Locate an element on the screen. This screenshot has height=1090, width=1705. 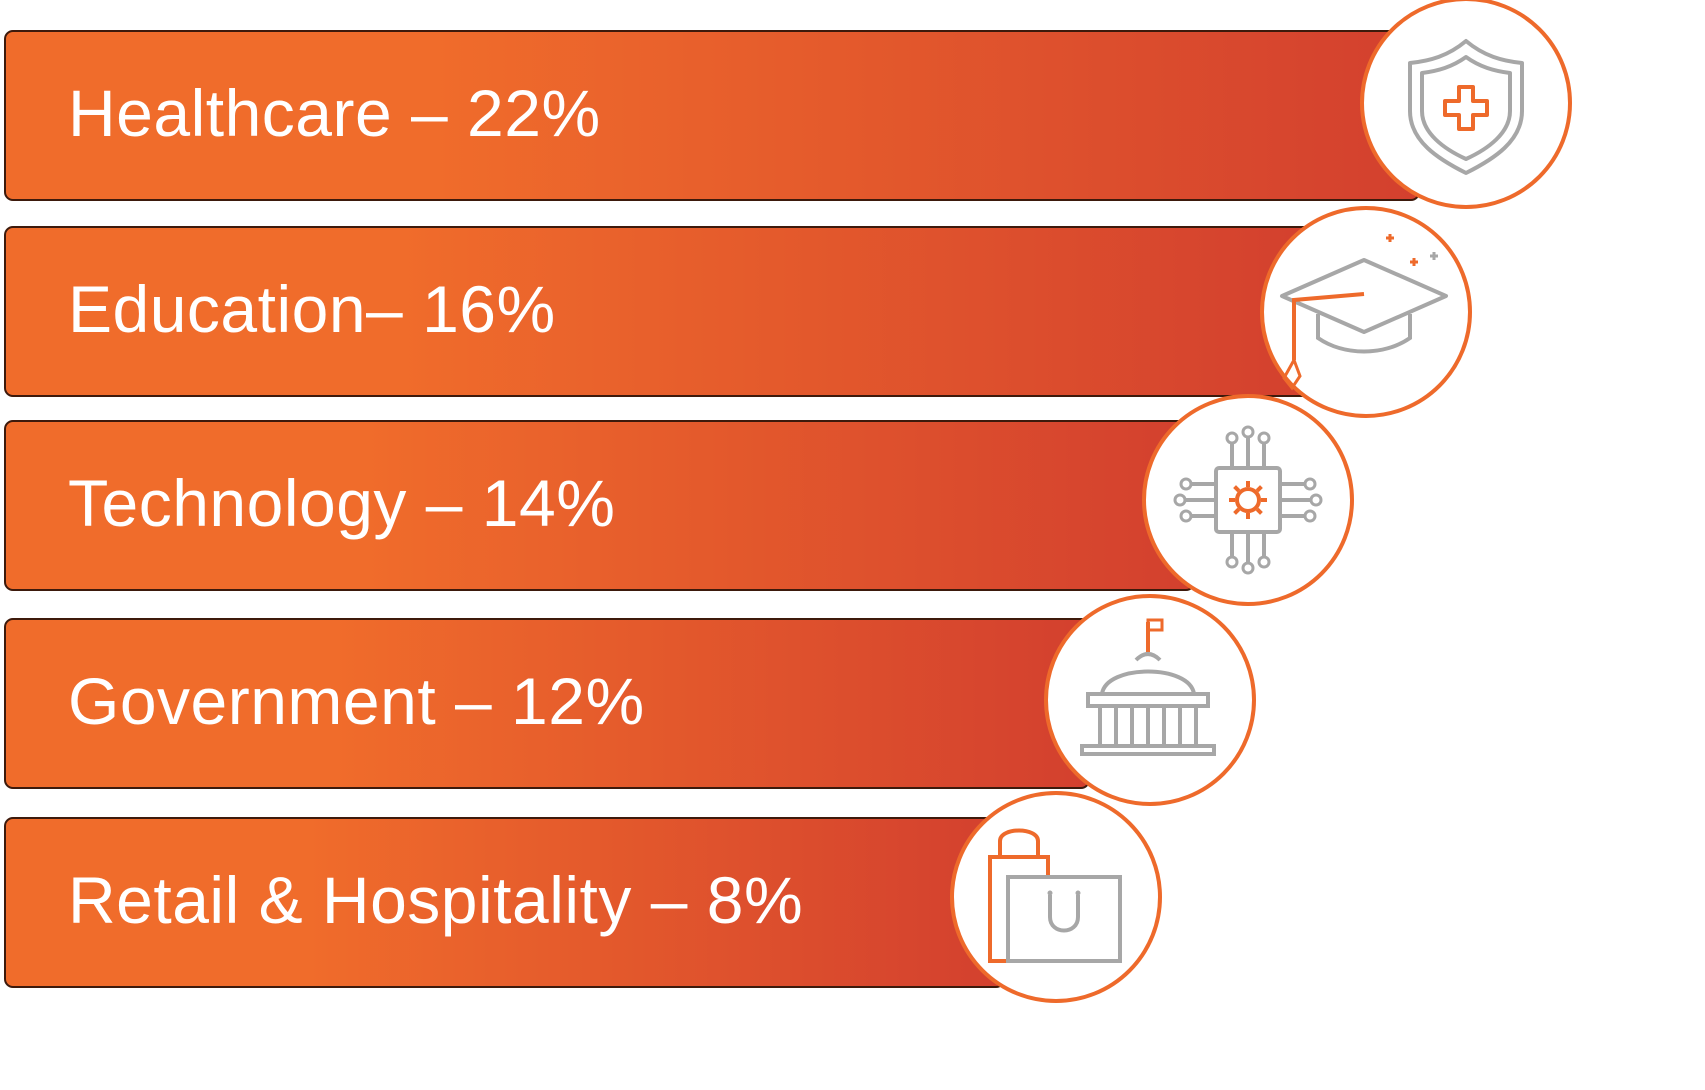
circuit-chip-icon is located at coordinates (1248, 500).